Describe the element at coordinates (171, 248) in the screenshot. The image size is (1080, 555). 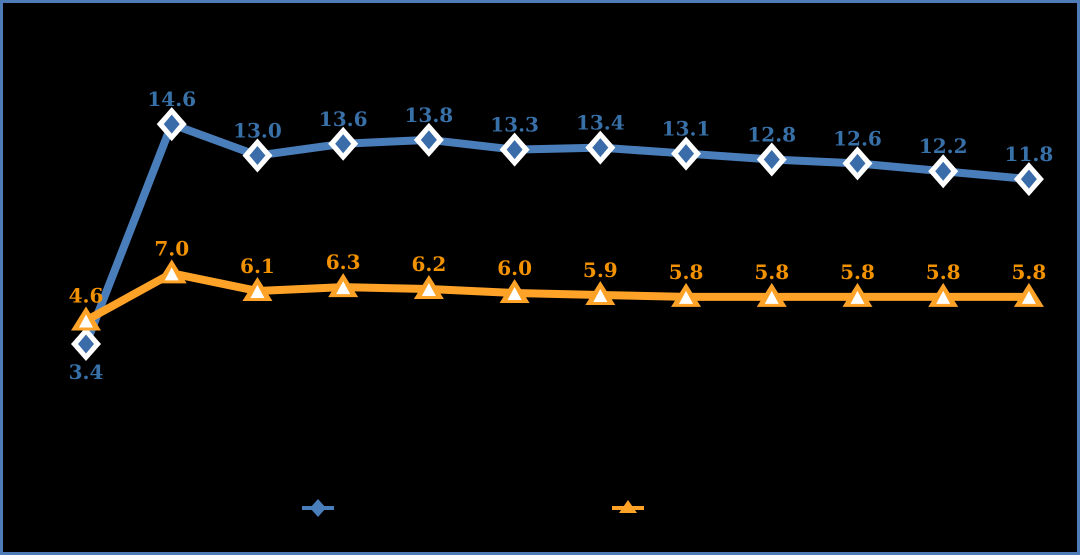
I see `data-label: 7.0` at that location.